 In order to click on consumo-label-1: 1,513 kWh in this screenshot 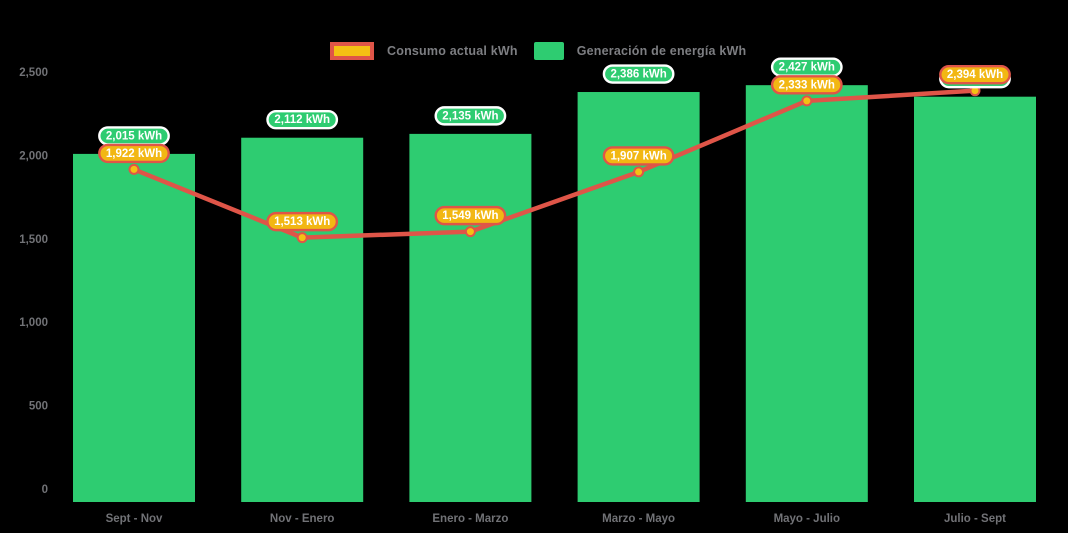, I will do `click(302, 221)`.